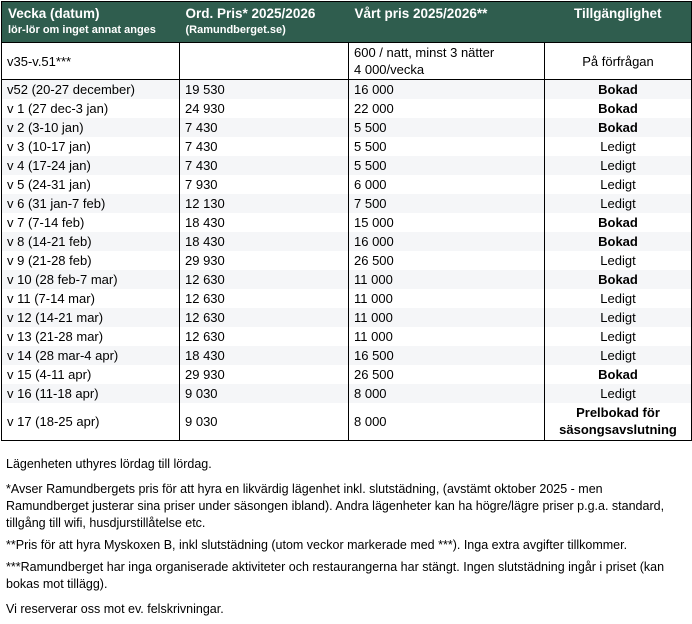 The image size is (692, 624). Describe the element at coordinates (49, 165) in the screenshot. I see `week-cell: v 4 (17-24 jan)` at that location.